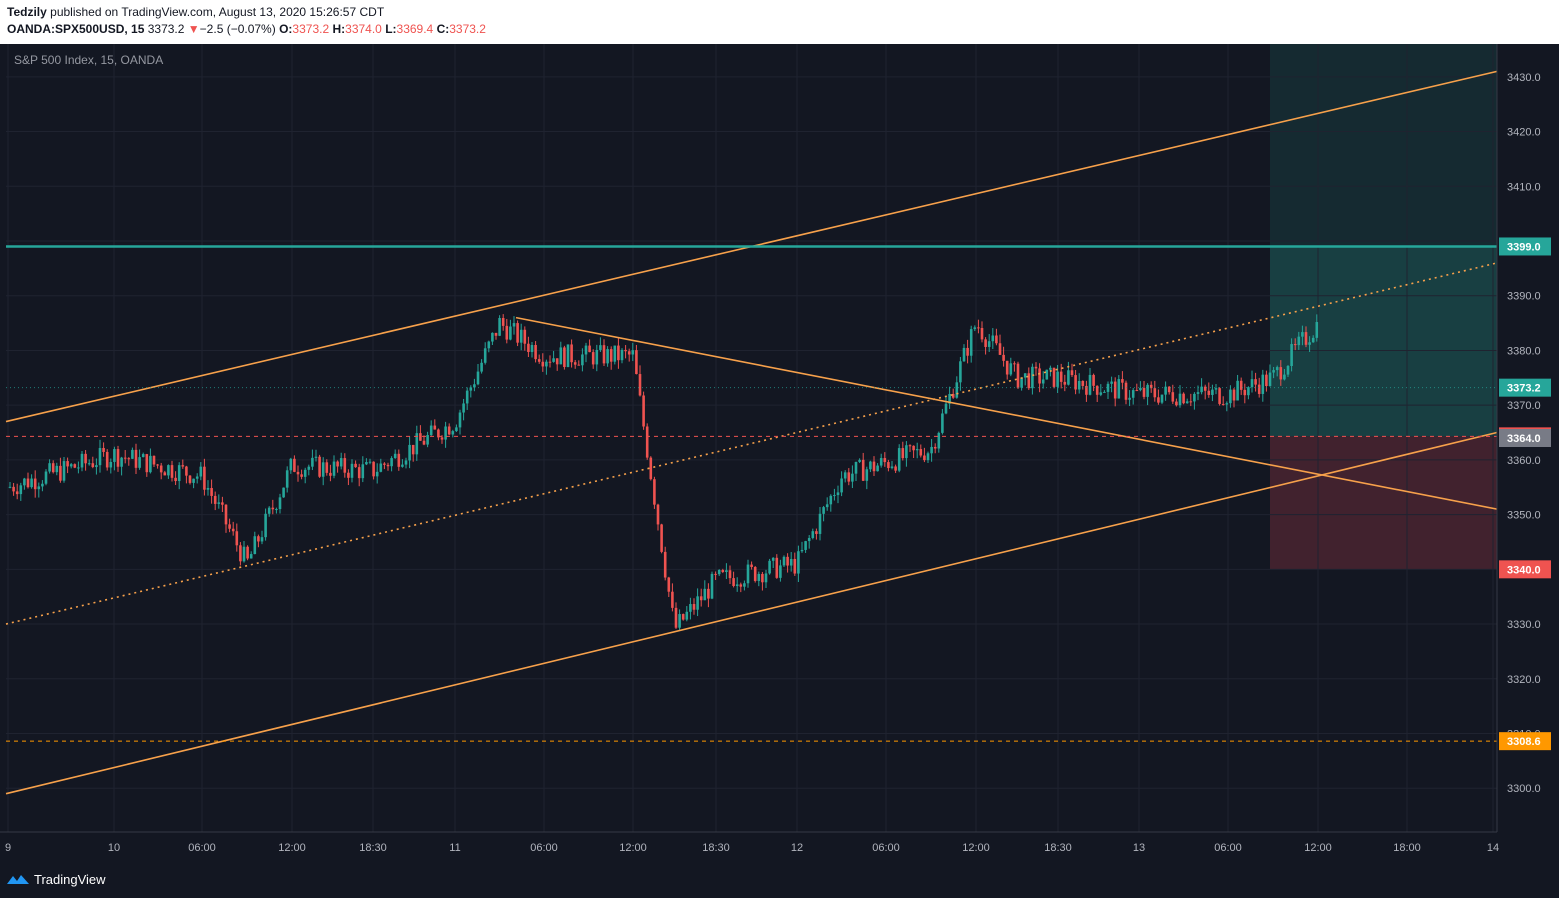 This screenshot has width=1559, height=898. What do you see at coordinates (373, 848) in the screenshot?
I see `x-tick-label: 18:30` at bounding box center [373, 848].